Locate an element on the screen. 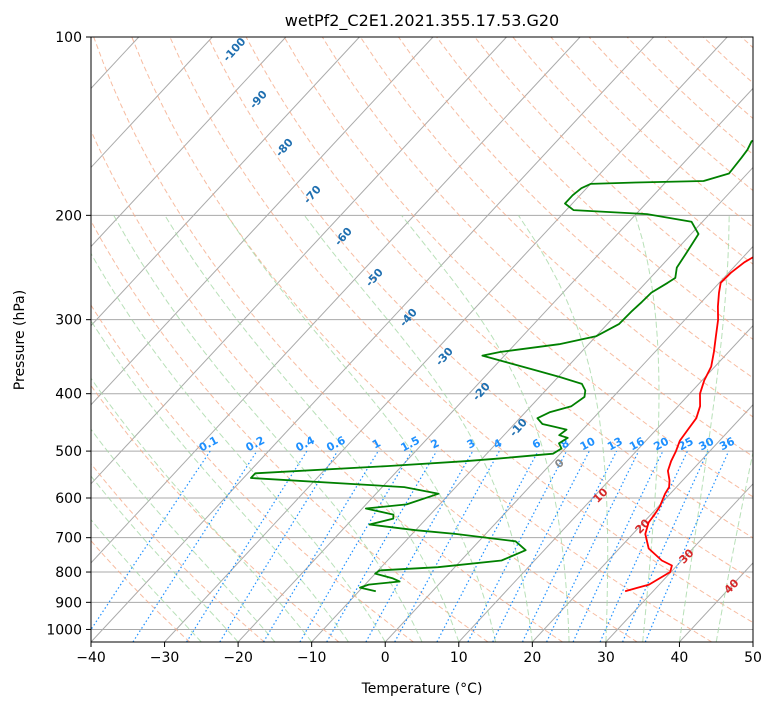 The width and height of the screenshot is (775, 708). y-axis: 100 200 300 400 500 600 700 800 900 1000 is located at coordinates (68, 334).